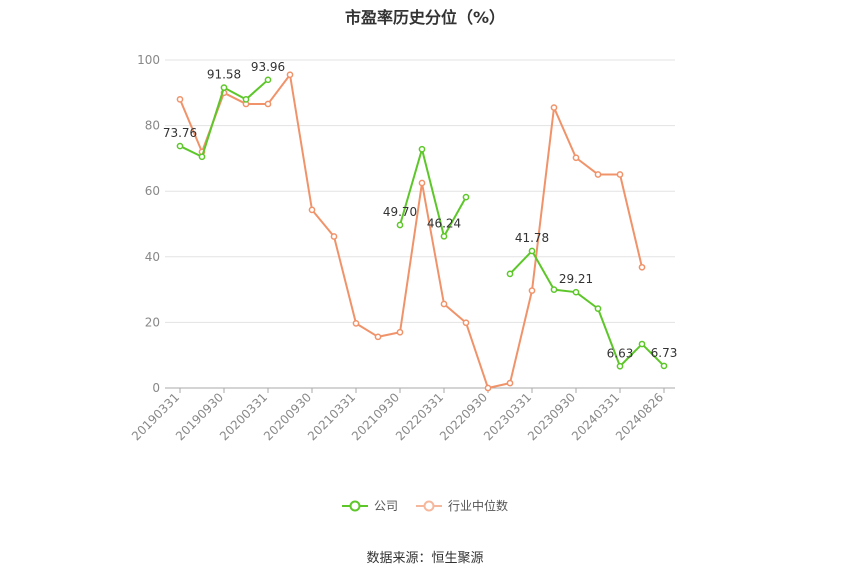 This screenshot has height=575, width=850. What do you see at coordinates (576, 279) in the screenshot?
I see `data-label-20230930: 29.21` at bounding box center [576, 279].